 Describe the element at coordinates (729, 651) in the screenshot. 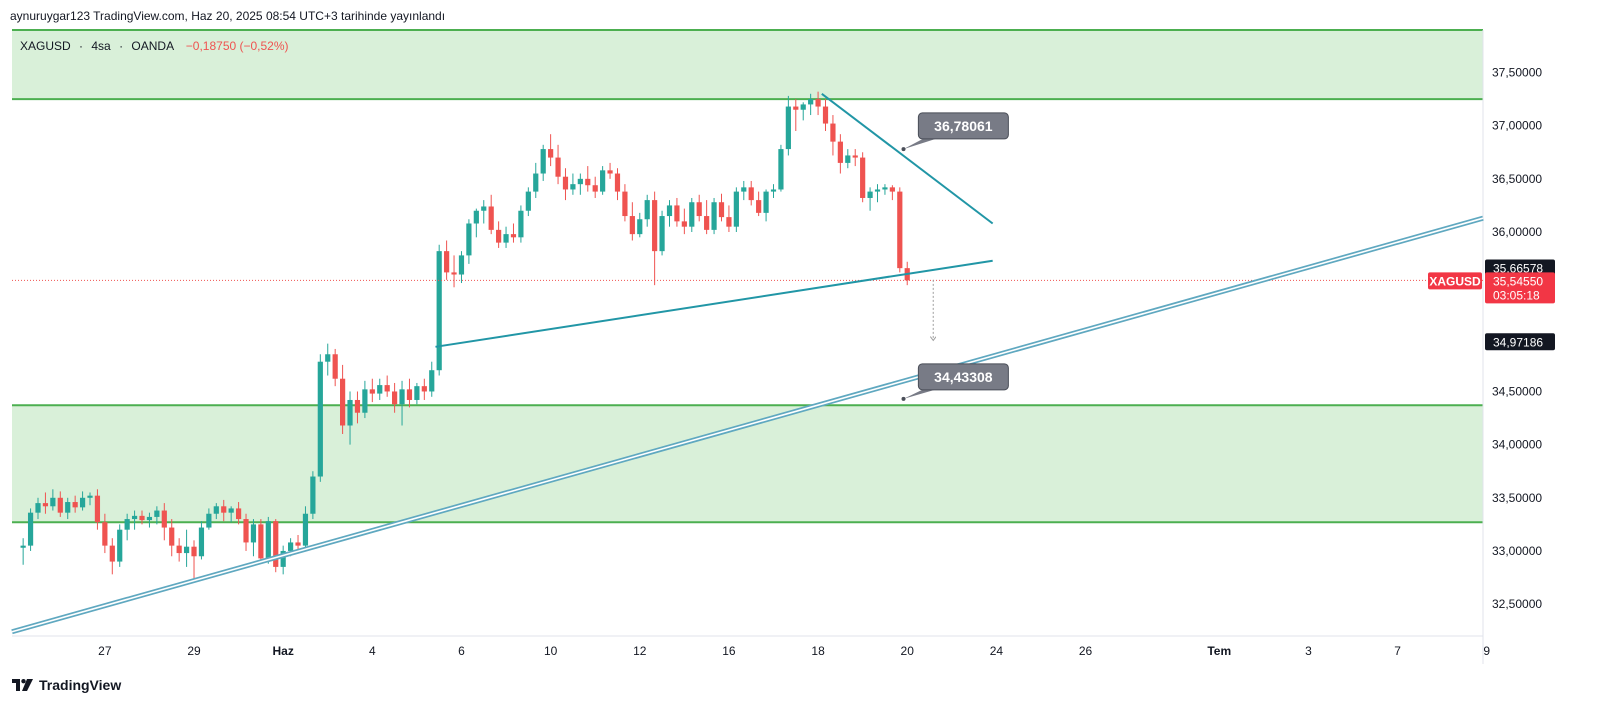

I see `time-tick-label: 16` at that location.